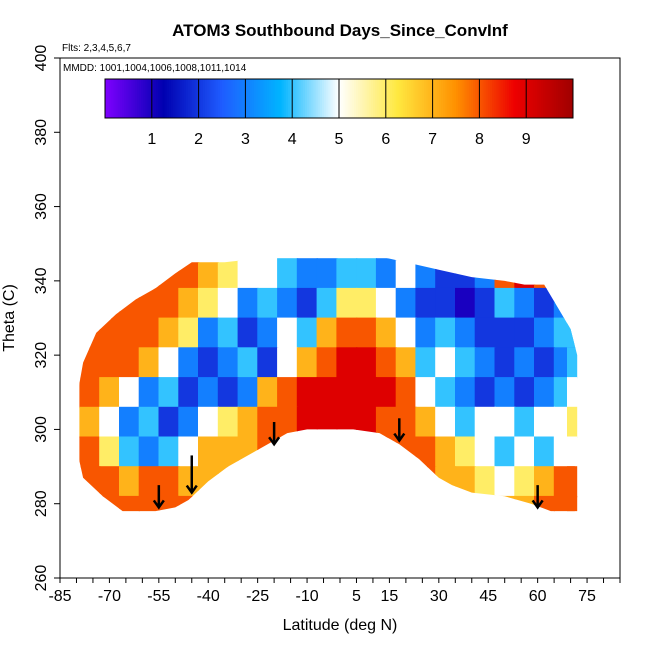 The height and width of the screenshot is (650, 650). What do you see at coordinates (198, 139) in the screenshot?
I see `colorbar-tick-label: 2` at bounding box center [198, 139].